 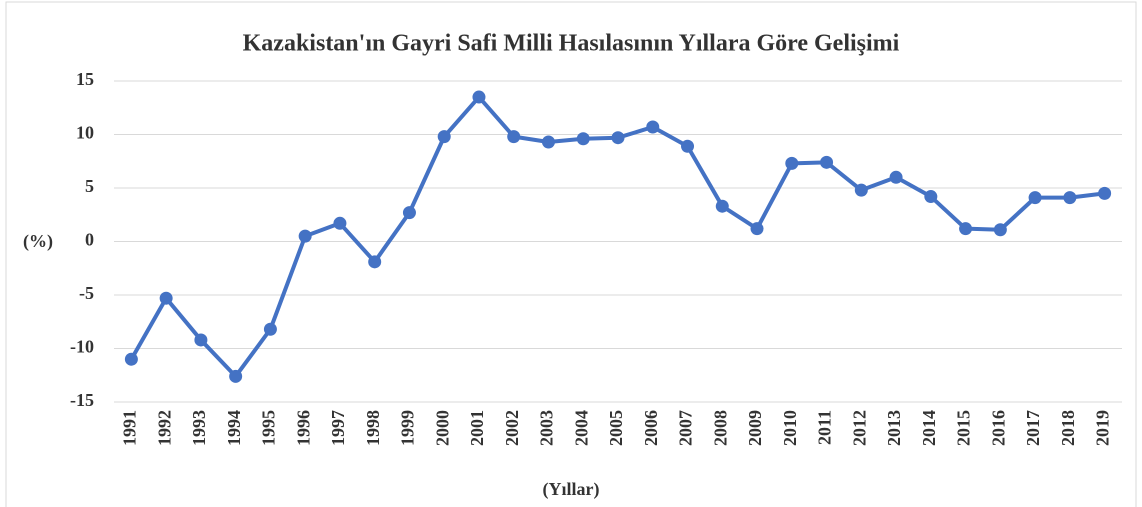 What do you see at coordinates (199, 428) in the screenshot?
I see `x-tick-label: 1993` at bounding box center [199, 428].